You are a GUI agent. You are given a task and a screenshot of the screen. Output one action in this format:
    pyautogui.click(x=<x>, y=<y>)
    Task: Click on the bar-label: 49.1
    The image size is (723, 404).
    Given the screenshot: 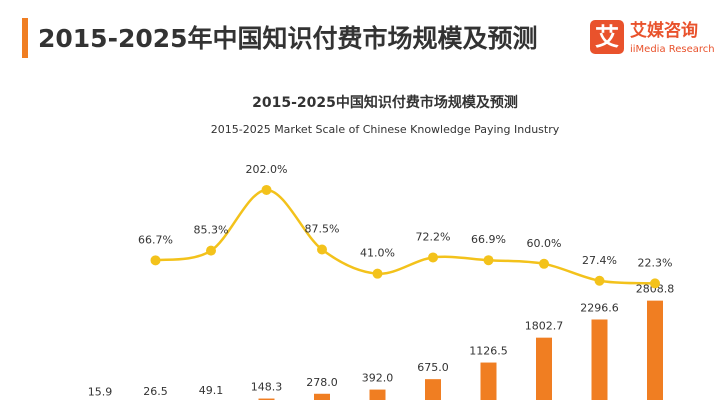 What is the action you would take?
    pyautogui.click(x=211, y=390)
    